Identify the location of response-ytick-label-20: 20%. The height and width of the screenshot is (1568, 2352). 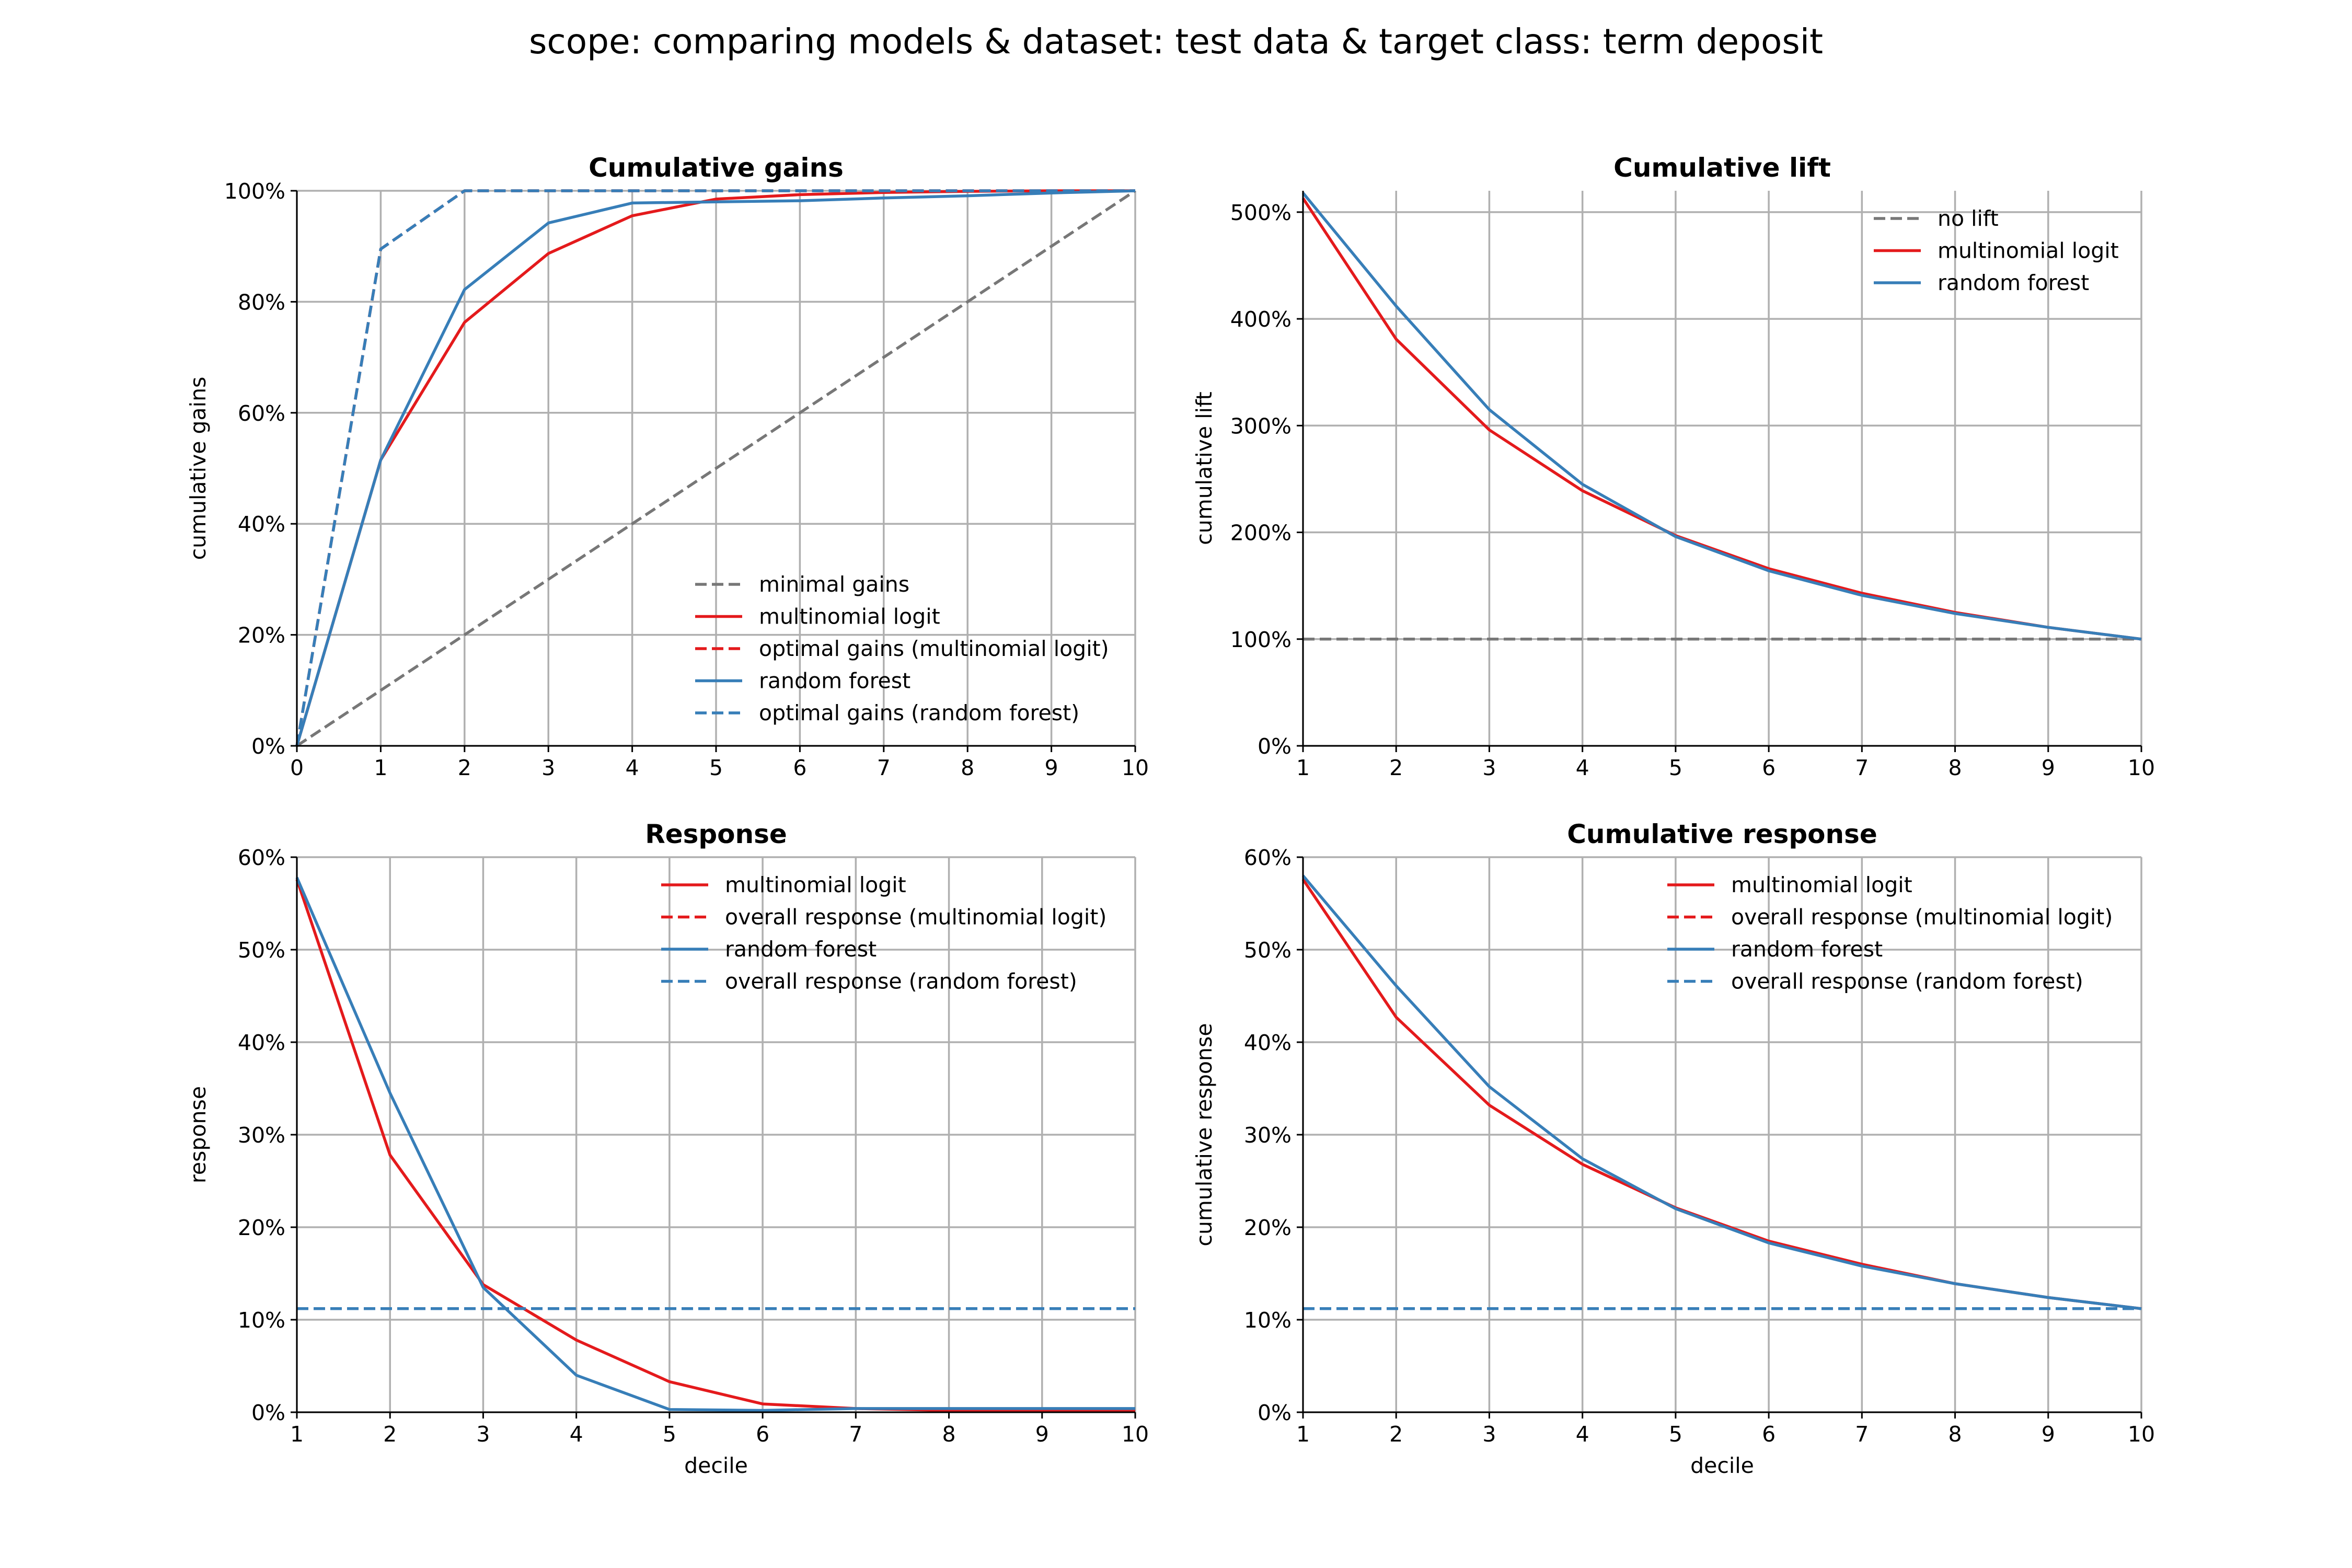
(261, 1227).